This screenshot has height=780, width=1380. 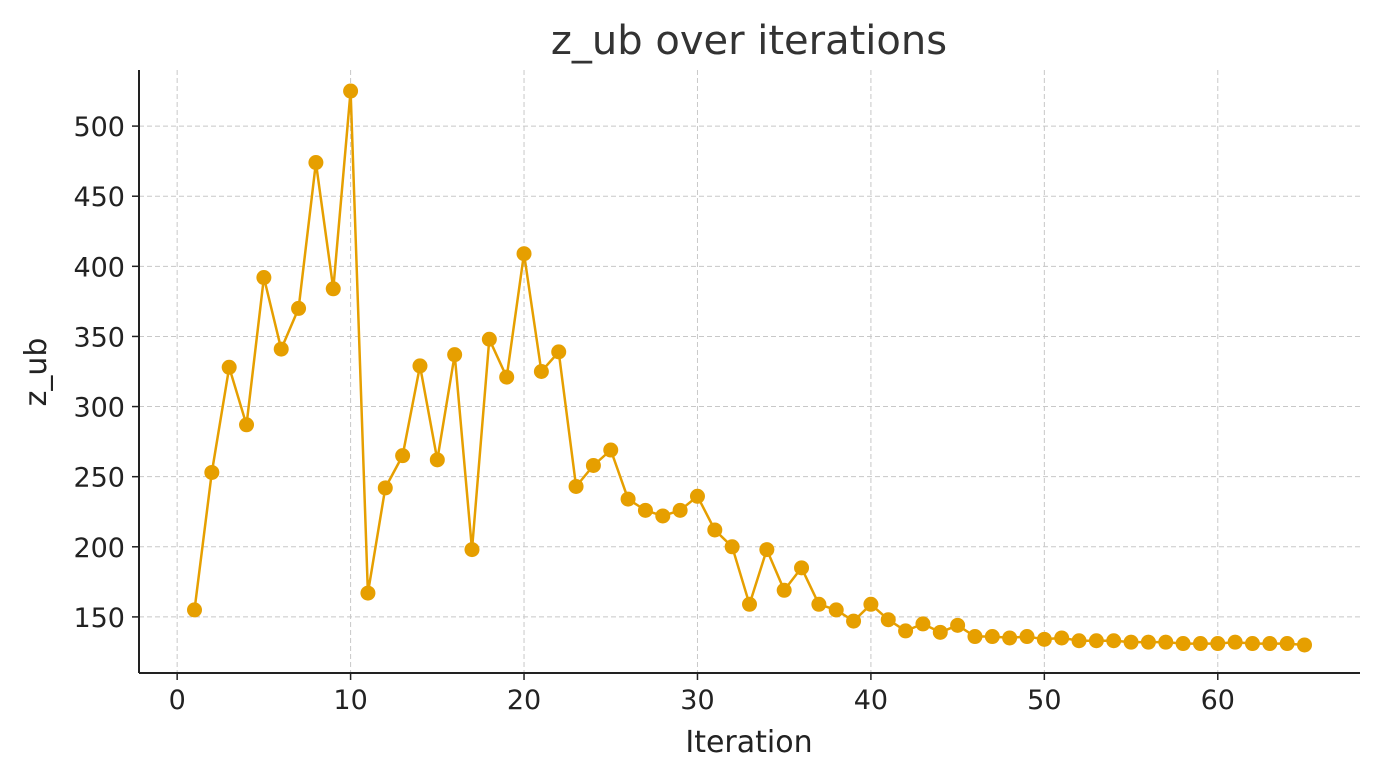 I want to click on x-tick-label: 40, so click(x=871, y=700).